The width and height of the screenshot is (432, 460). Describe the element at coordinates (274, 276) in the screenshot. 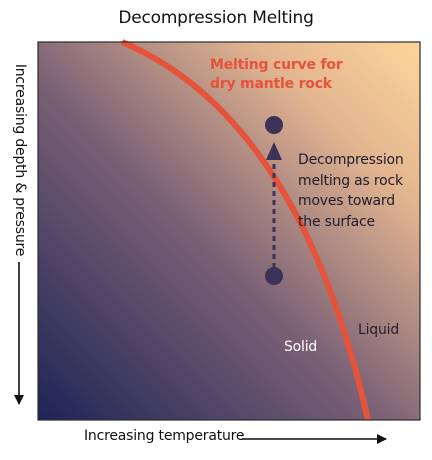

I see `rock-start-point` at that location.